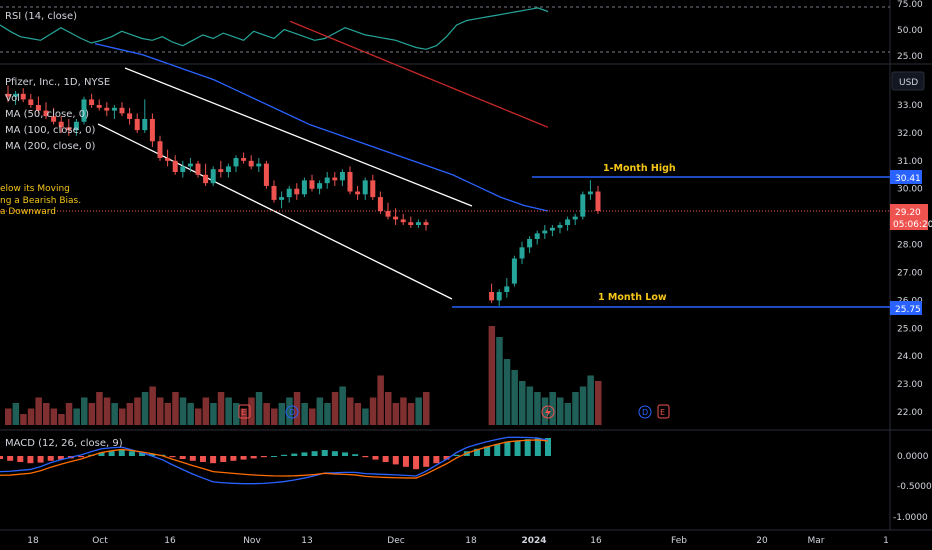 The image size is (932, 550). I want to click on price-tick: 27.00, so click(910, 273).